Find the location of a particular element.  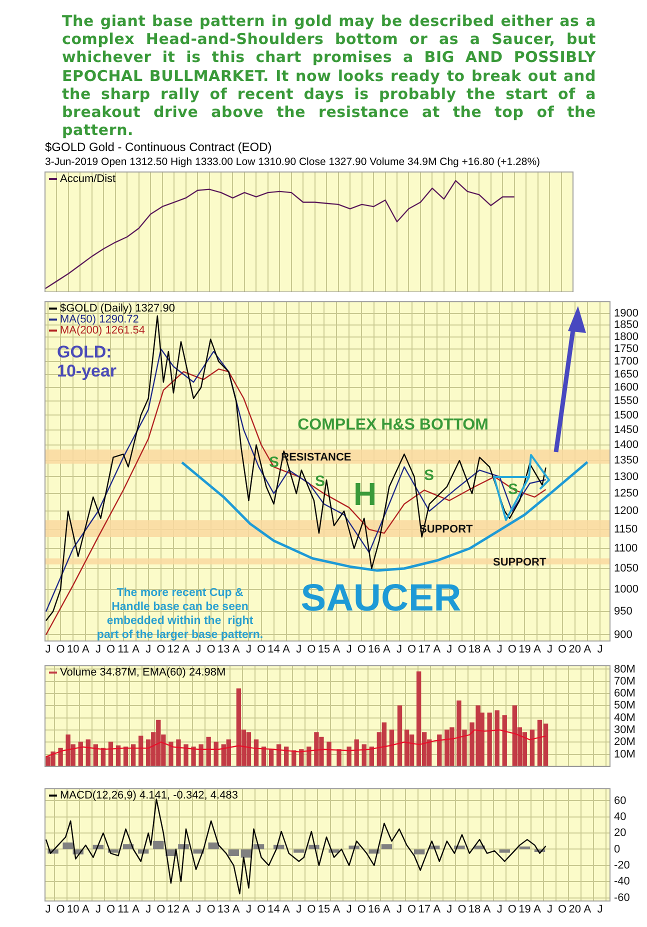

x-tick-label: 10 is located at coordinates (73, 650).